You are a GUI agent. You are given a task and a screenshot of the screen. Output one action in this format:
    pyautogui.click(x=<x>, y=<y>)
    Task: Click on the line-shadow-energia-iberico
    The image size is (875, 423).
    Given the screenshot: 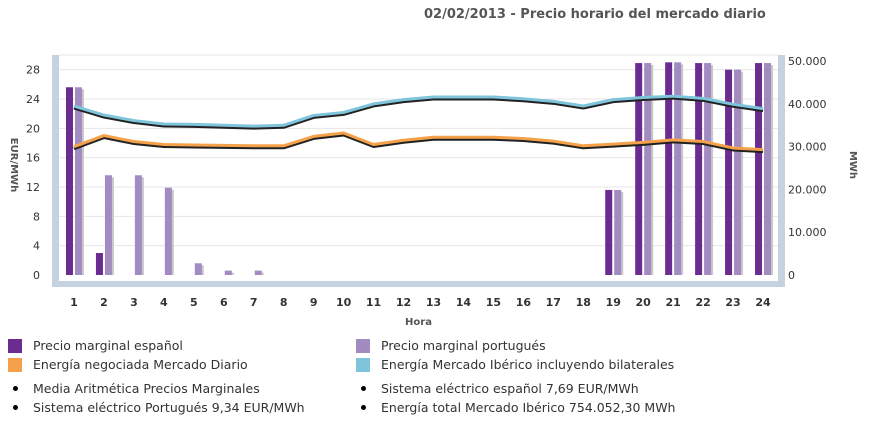 What is the action you would take?
    pyautogui.click(x=418, y=113)
    